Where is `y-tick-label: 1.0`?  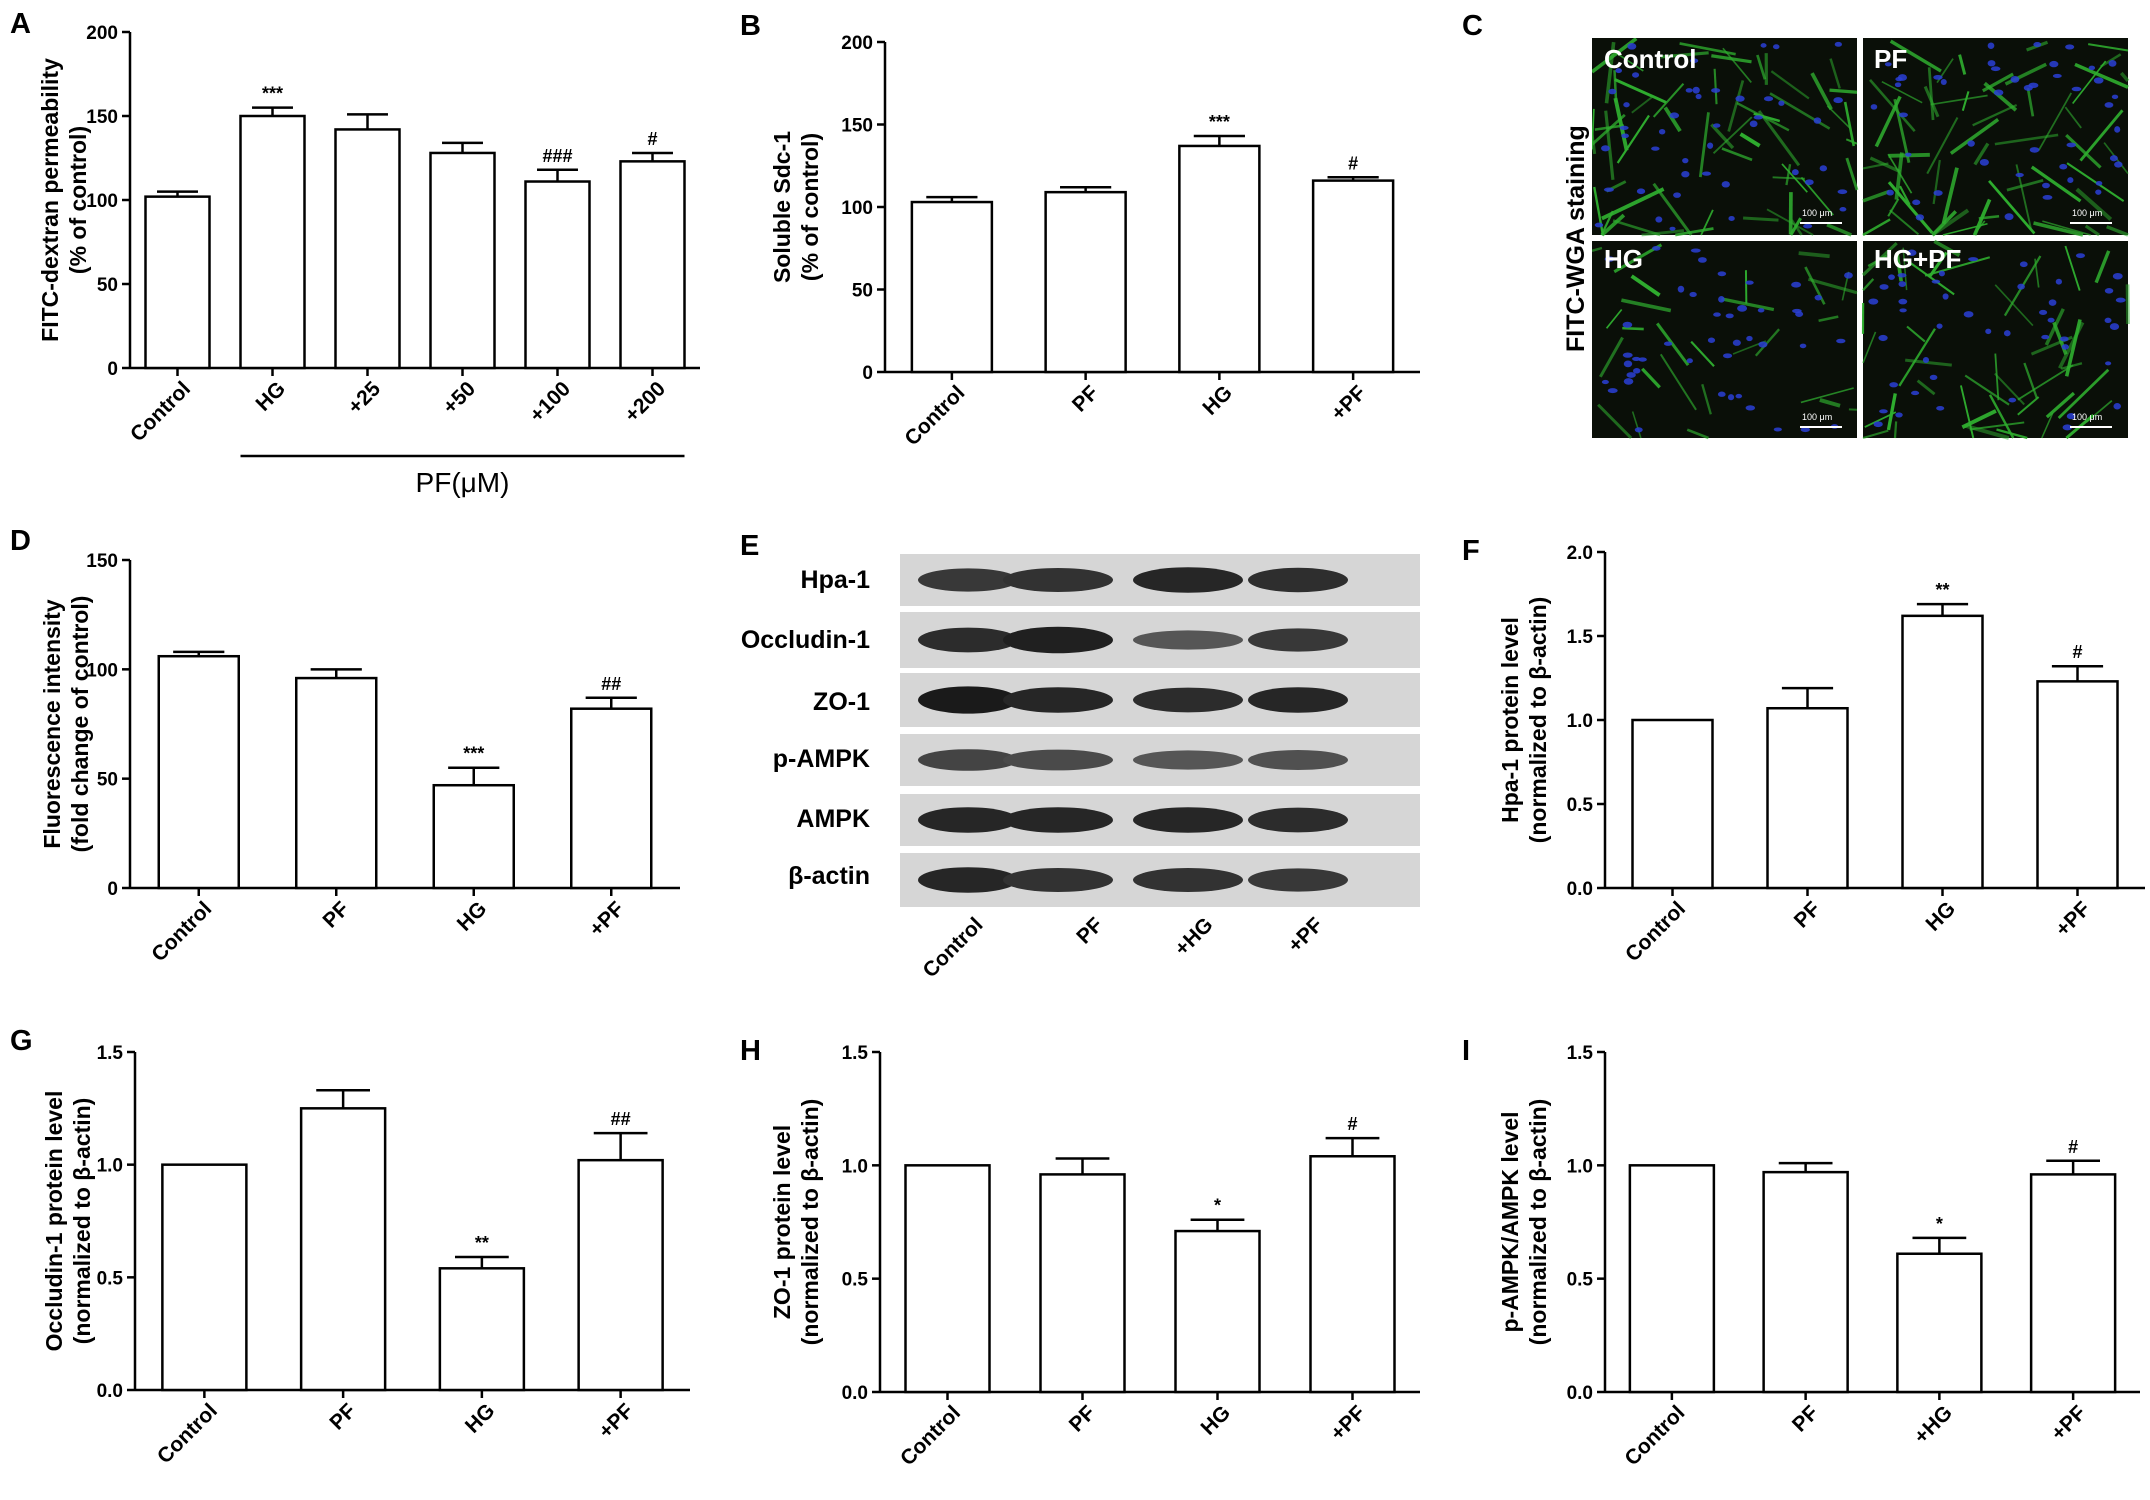
y-tick-label: 1.0 is located at coordinates (1580, 1166).